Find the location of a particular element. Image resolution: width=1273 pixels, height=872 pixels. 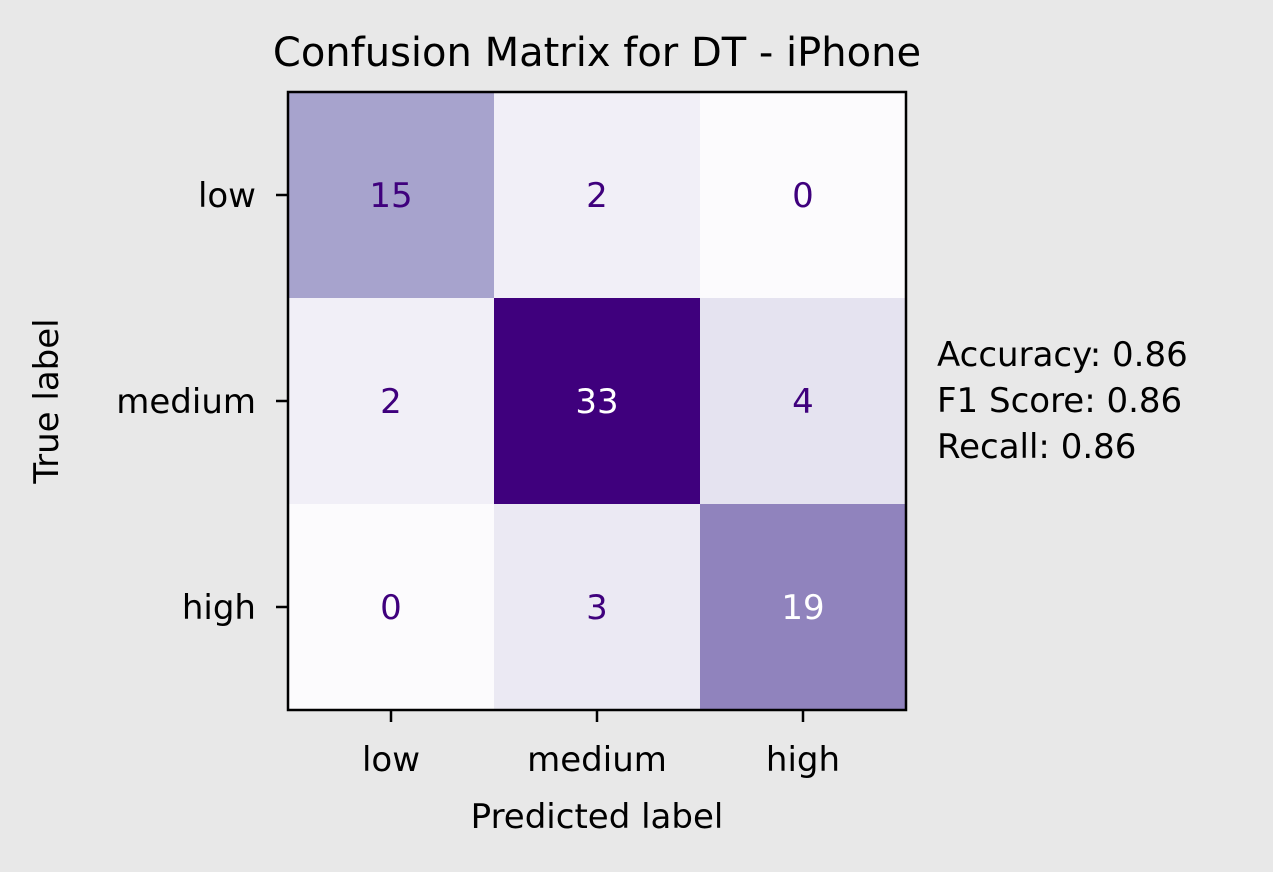

cell-value-medium-low: 2 is located at coordinates (391, 402).